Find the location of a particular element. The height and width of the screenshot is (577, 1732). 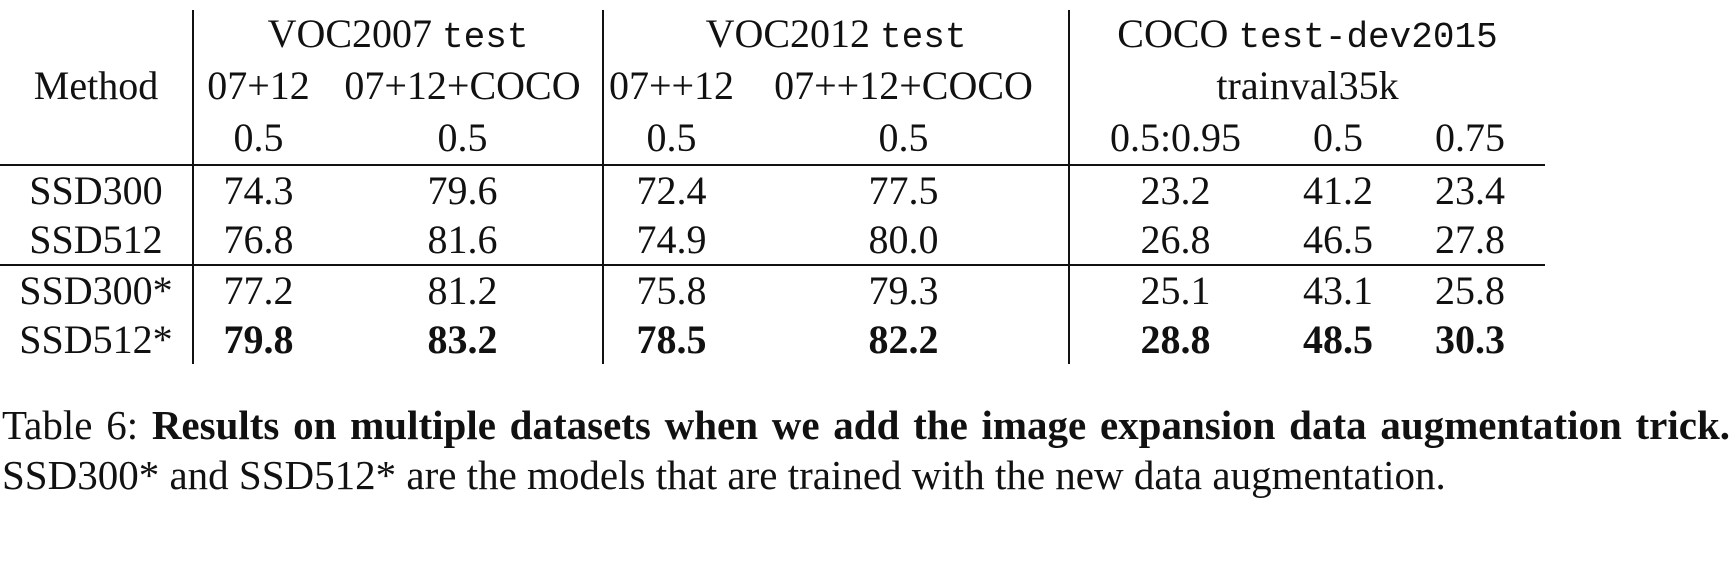

value-cell: 72.4 is located at coordinates (670, 189).